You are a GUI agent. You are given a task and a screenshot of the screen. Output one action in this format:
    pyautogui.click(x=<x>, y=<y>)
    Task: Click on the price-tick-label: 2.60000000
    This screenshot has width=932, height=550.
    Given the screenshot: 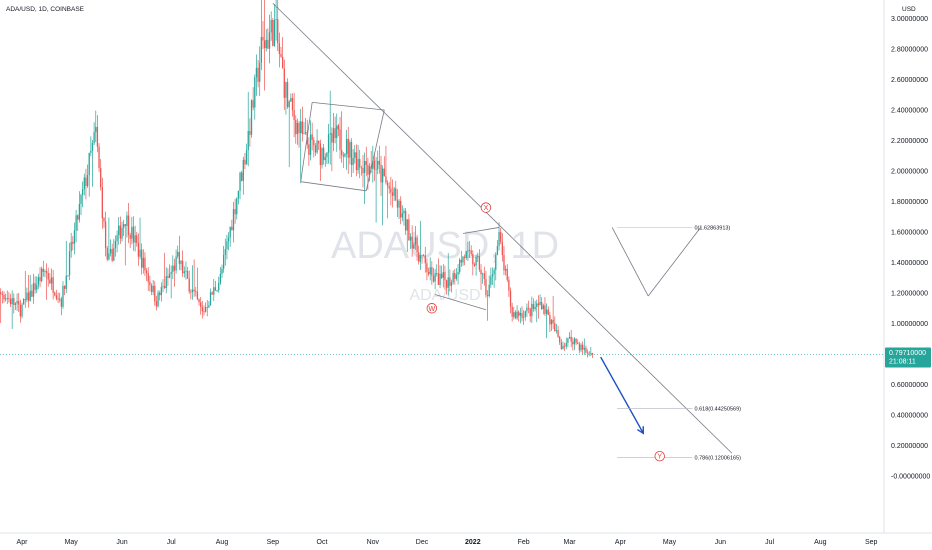 What is the action you would take?
    pyautogui.click(x=909, y=80)
    